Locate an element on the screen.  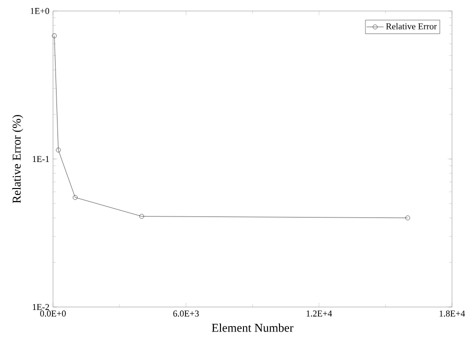
x-tick-label: 0.0E+0 is located at coordinates (53, 313).